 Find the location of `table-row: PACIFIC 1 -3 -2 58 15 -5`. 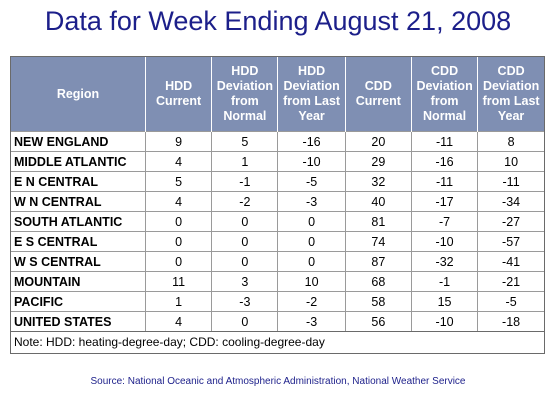

table-row: PACIFIC 1 -3 -2 58 15 -5 is located at coordinates (277, 301).